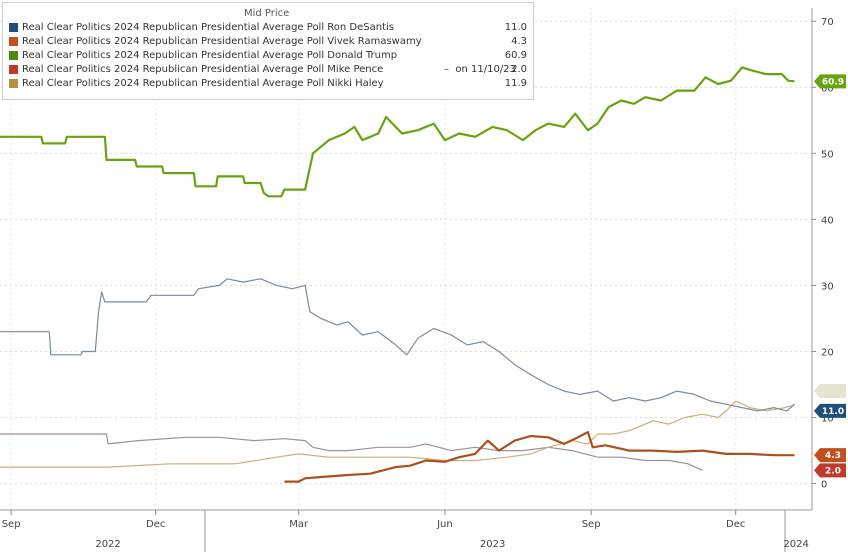 The width and height of the screenshot is (848, 552). I want to click on y-tick-label: 30, so click(827, 286).